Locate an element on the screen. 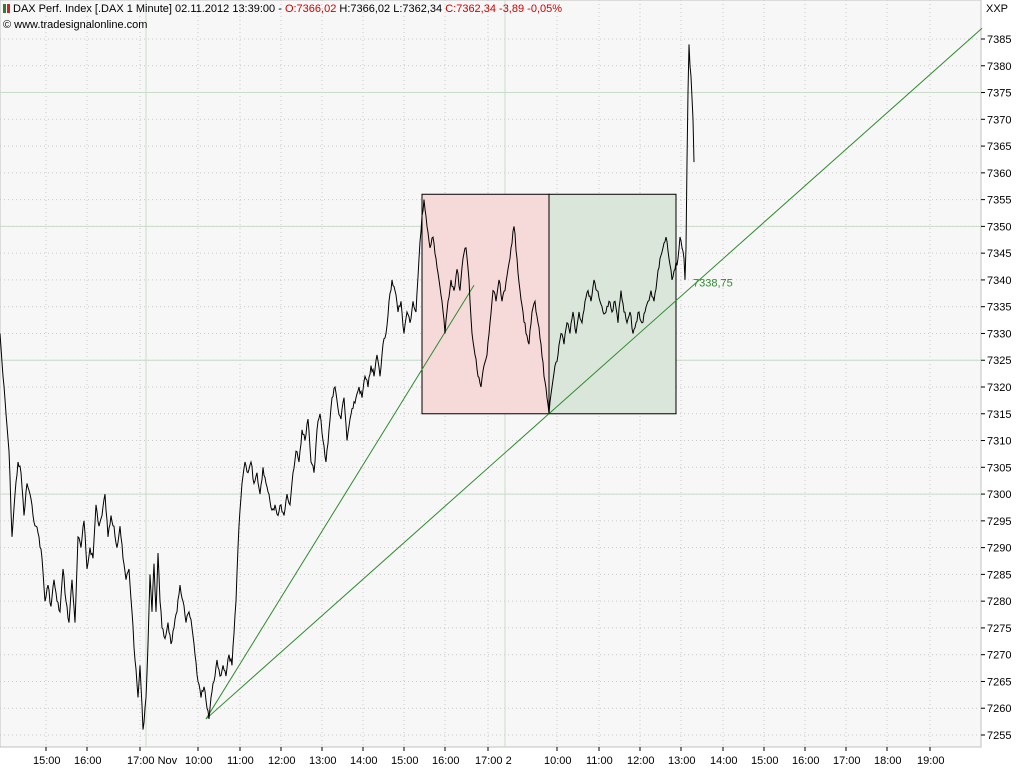 This screenshot has height=768, width=1024. open-value: O:7366,02 is located at coordinates (310, 9).